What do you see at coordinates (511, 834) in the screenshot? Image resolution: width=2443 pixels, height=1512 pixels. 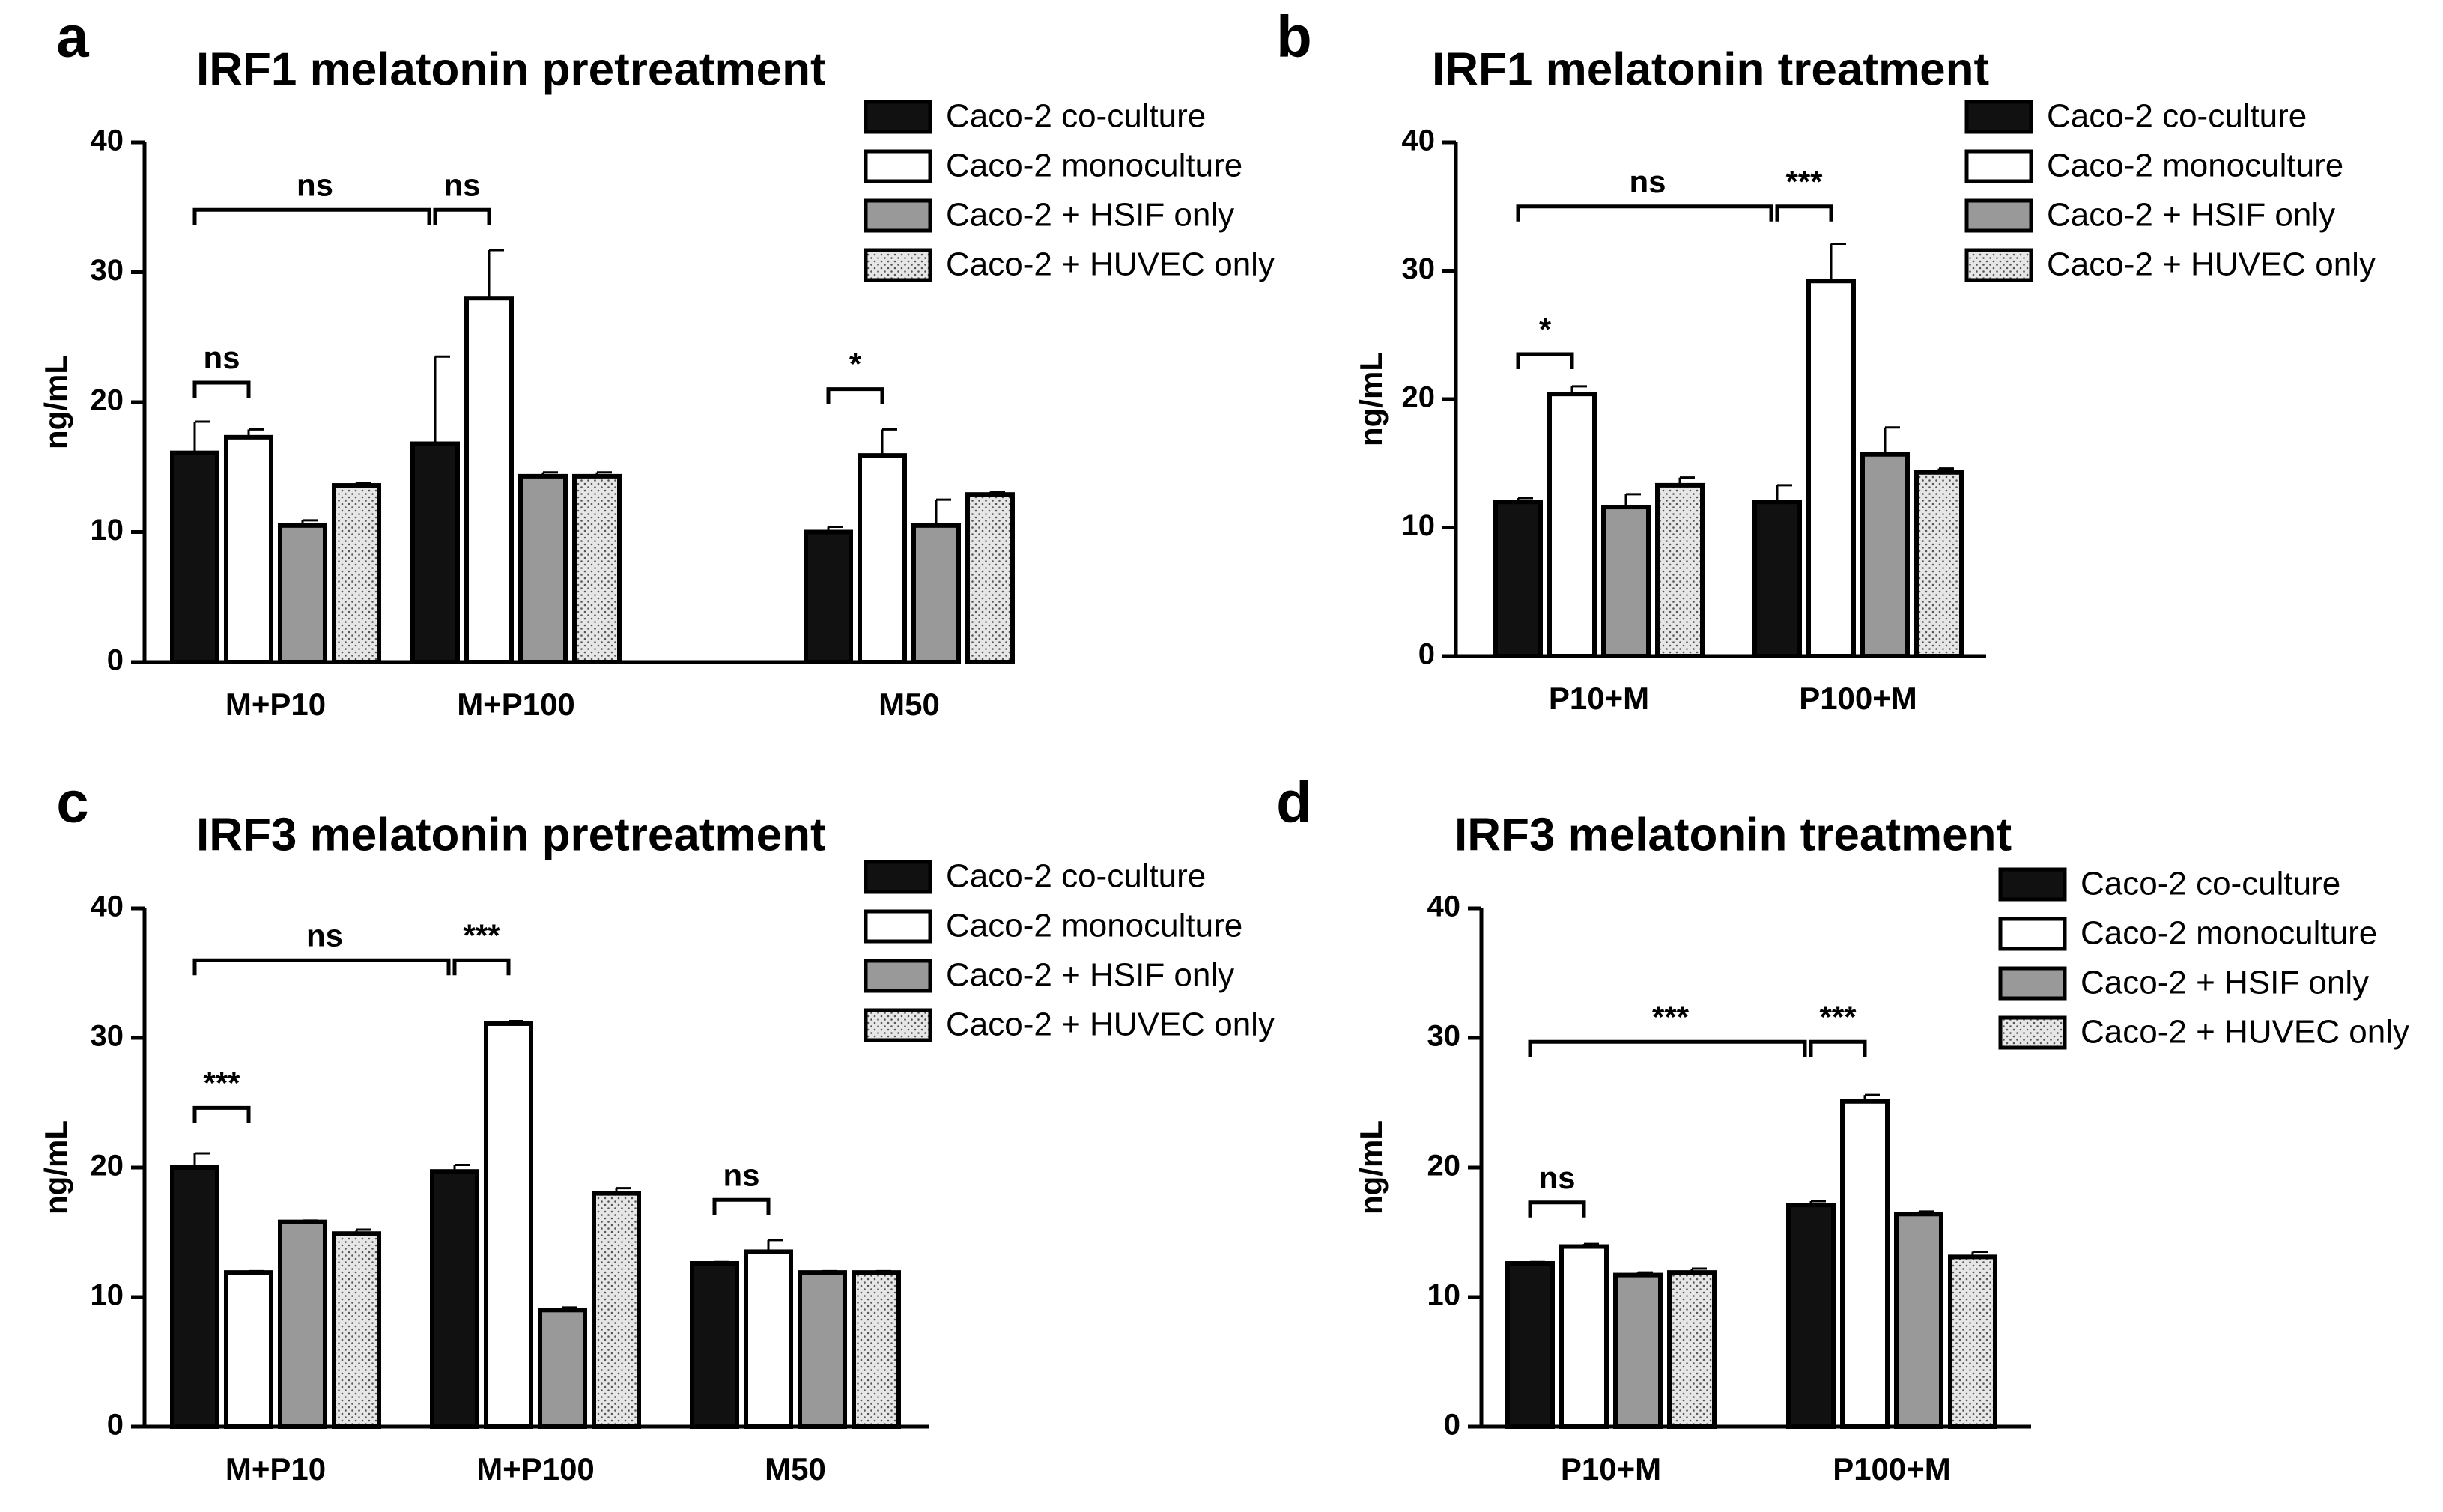 I see `chart-title: IRF3 melatonin pretreatment` at bounding box center [511, 834].